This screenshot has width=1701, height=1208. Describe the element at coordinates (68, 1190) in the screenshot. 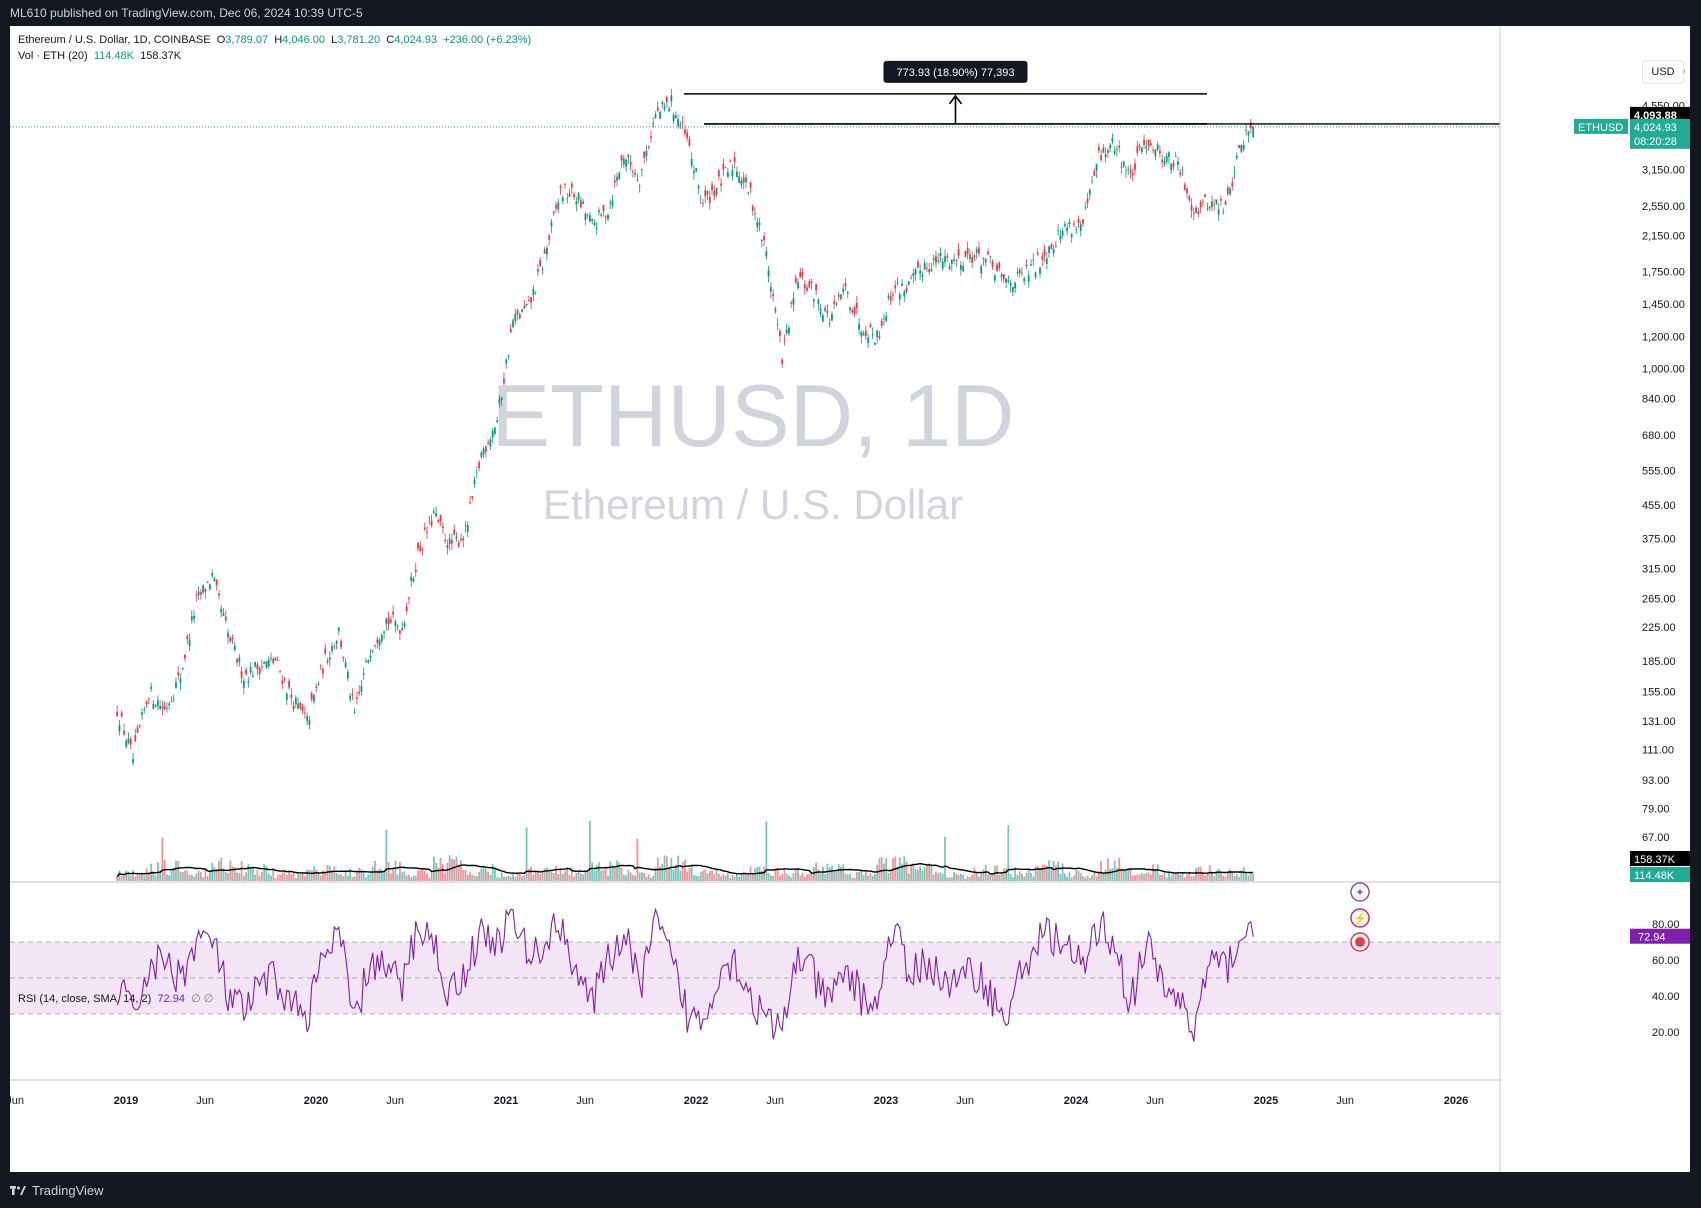

I see `branding-text: TradingView` at that location.